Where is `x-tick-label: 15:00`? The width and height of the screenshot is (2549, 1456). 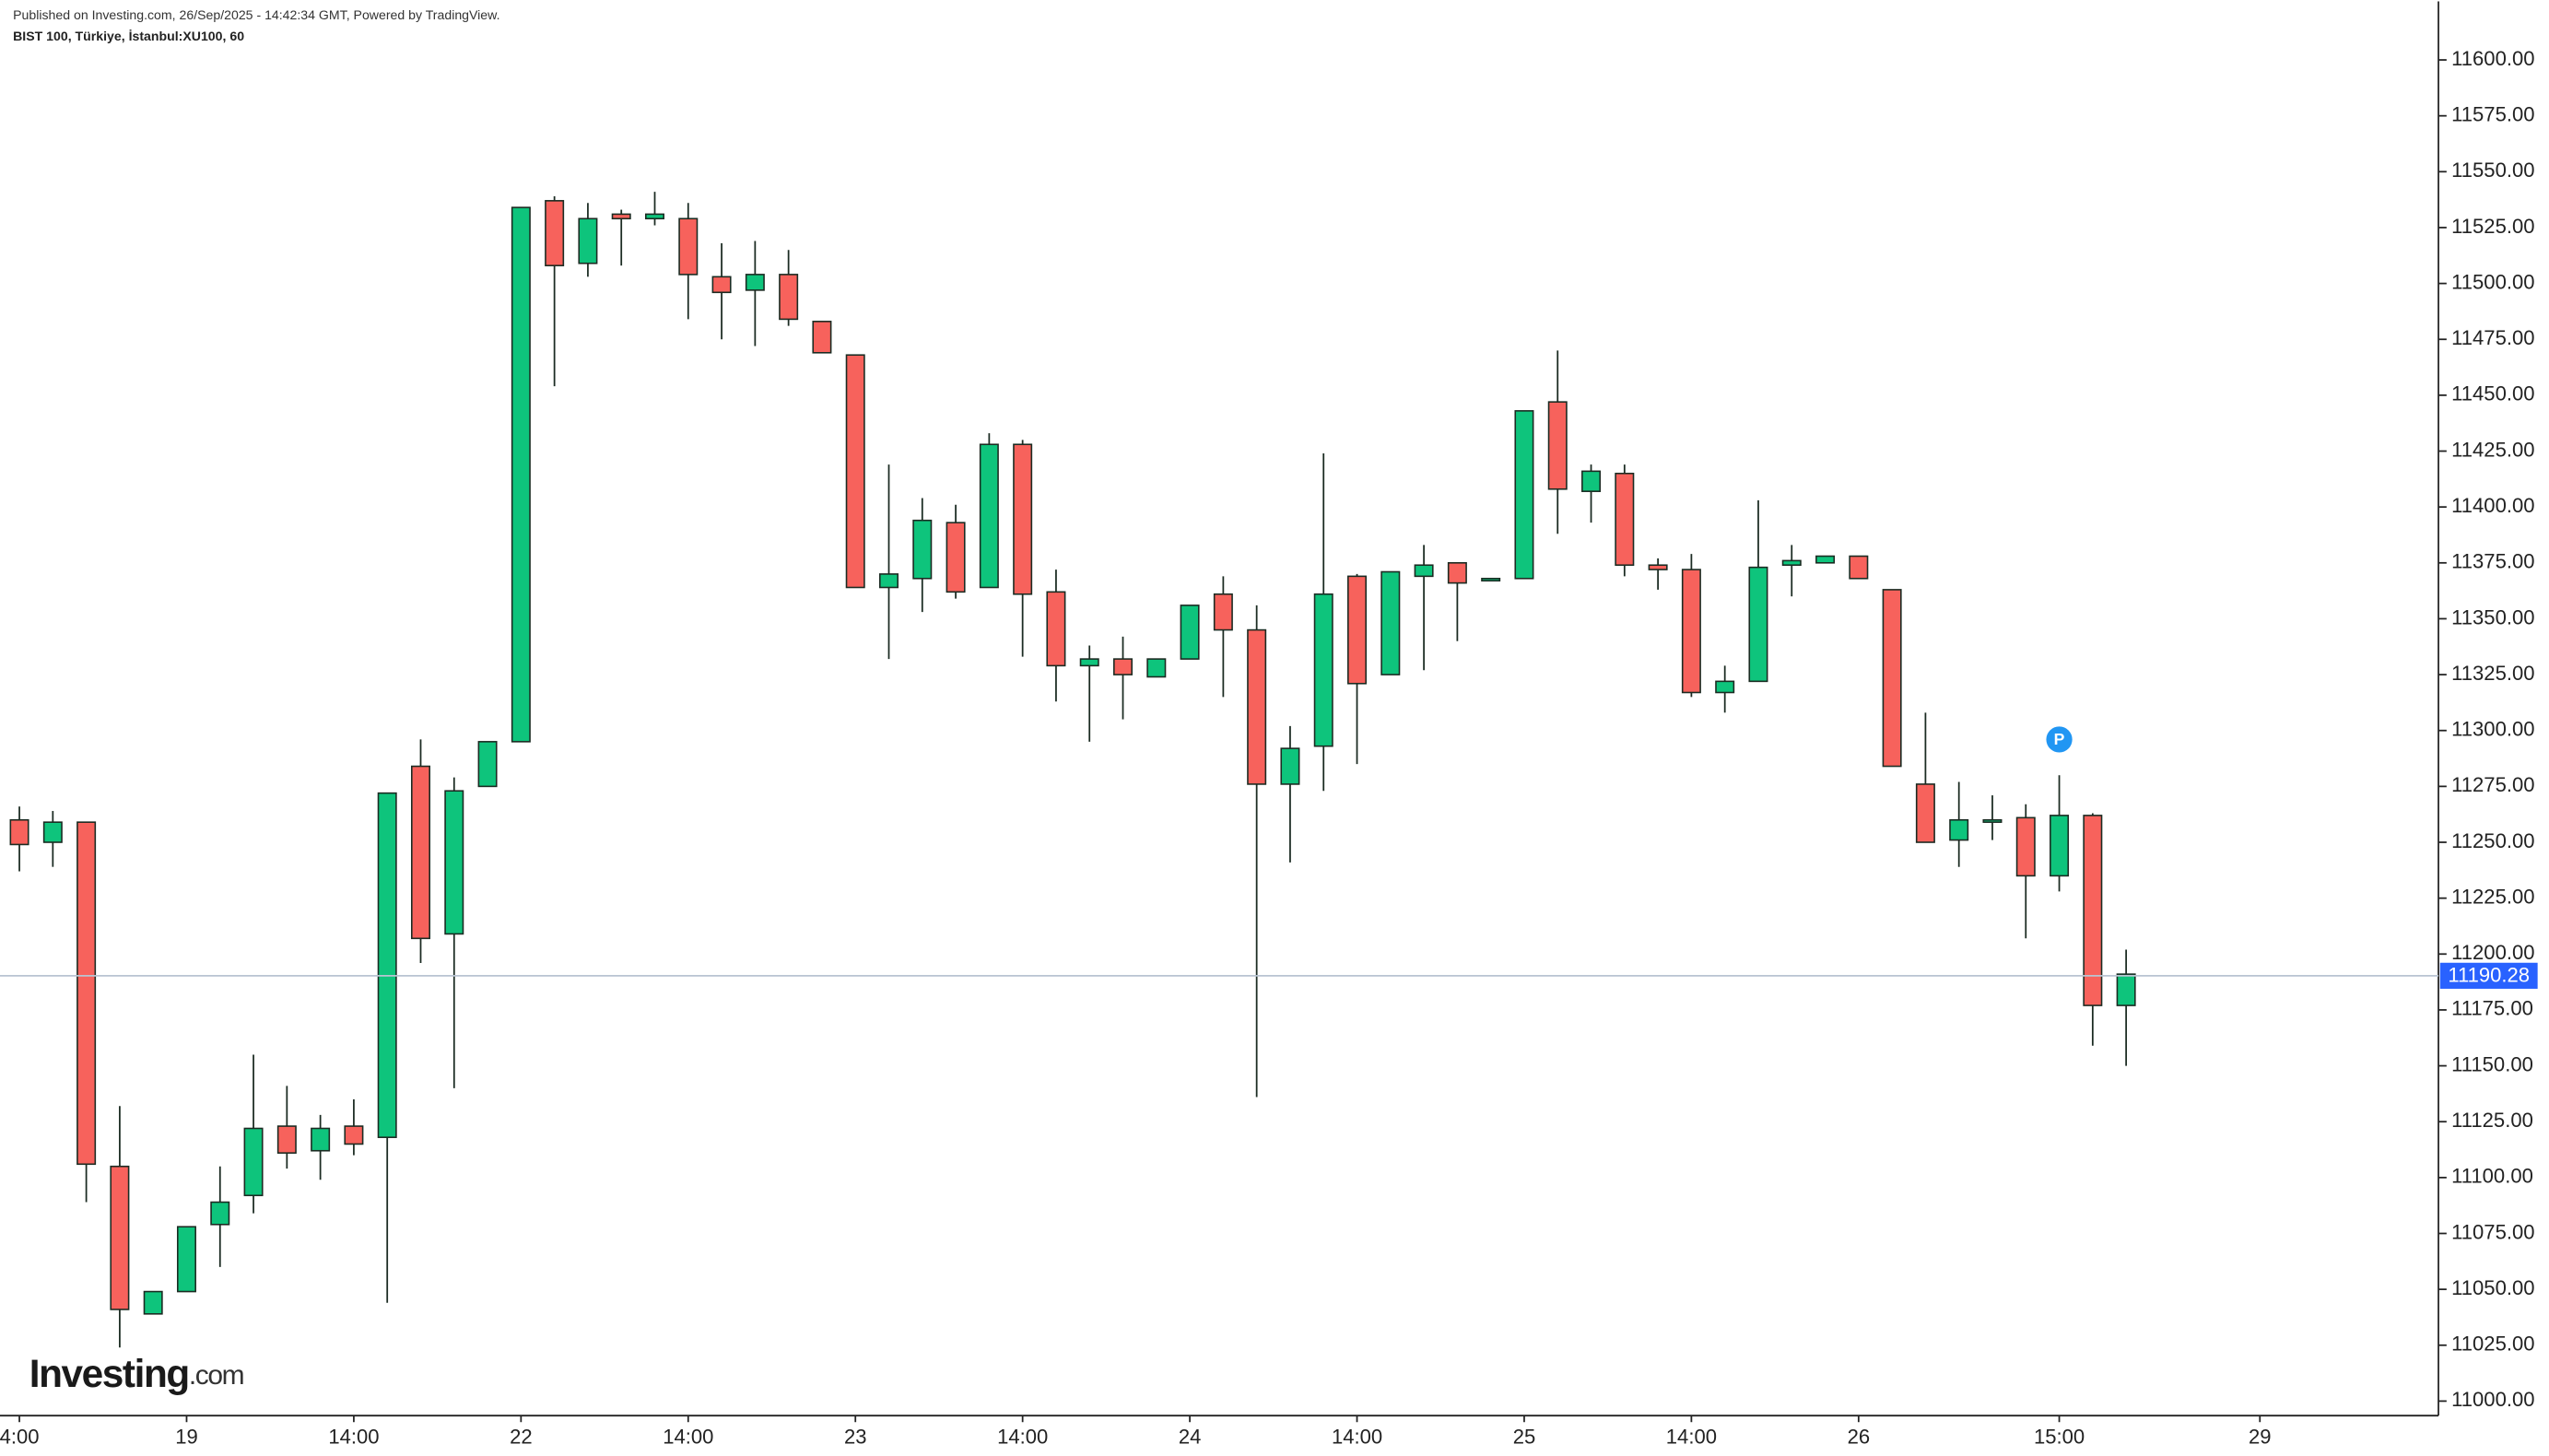
x-tick-label: 15:00 is located at coordinates (2059, 1437).